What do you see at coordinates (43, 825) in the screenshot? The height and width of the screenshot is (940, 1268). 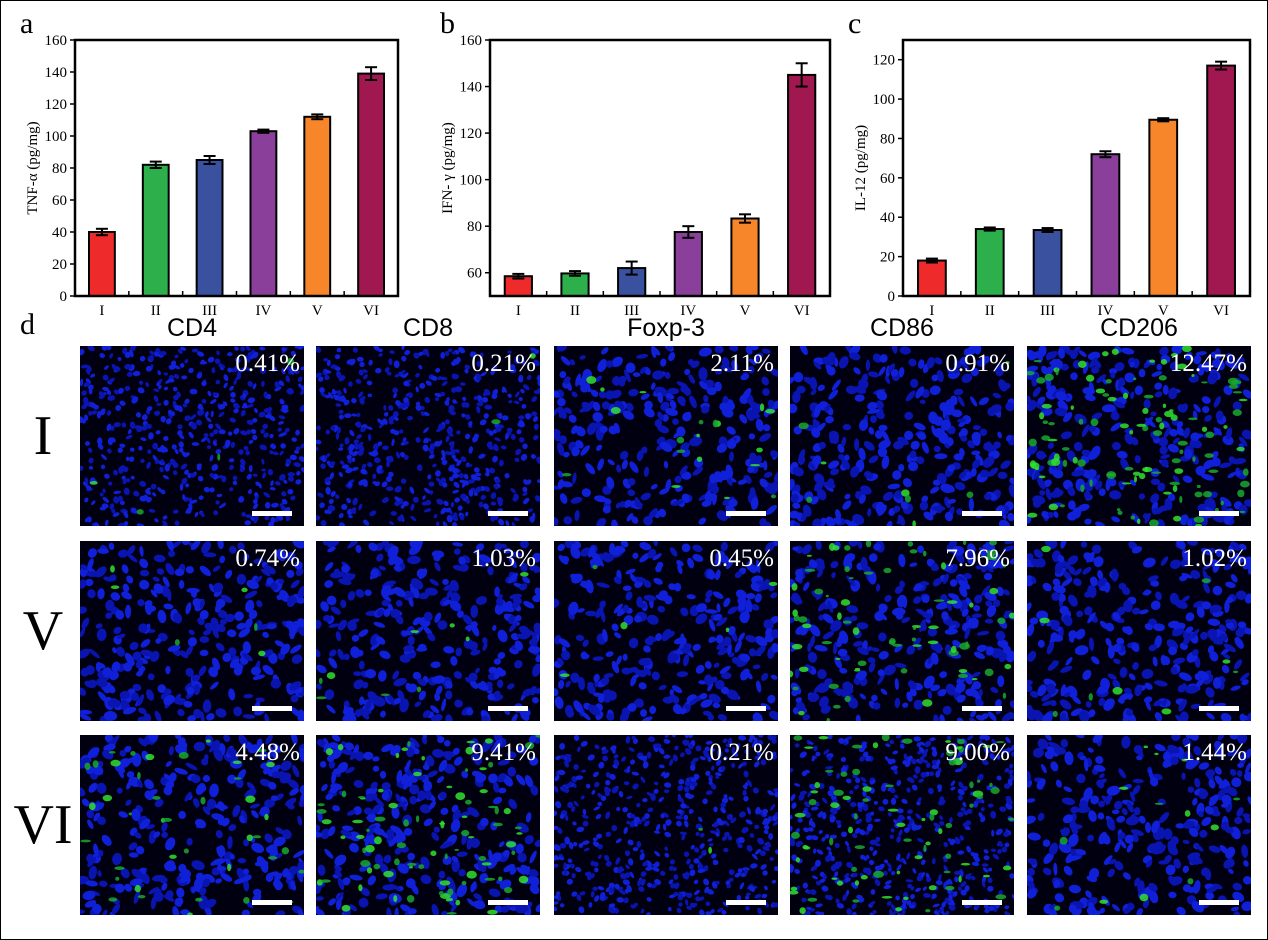 I see `row-label: VI` at bounding box center [43, 825].